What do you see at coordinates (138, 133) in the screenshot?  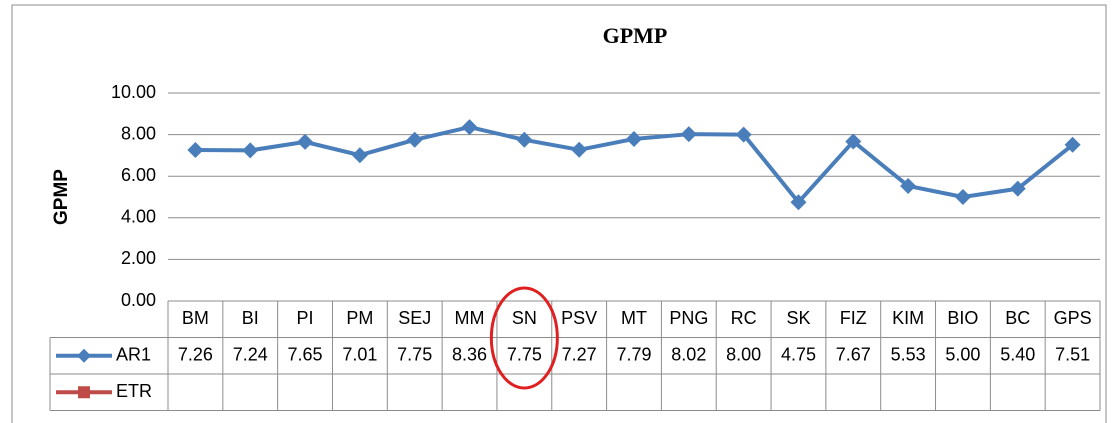 I see `y-tick-label: 8.00` at bounding box center [138, 133].